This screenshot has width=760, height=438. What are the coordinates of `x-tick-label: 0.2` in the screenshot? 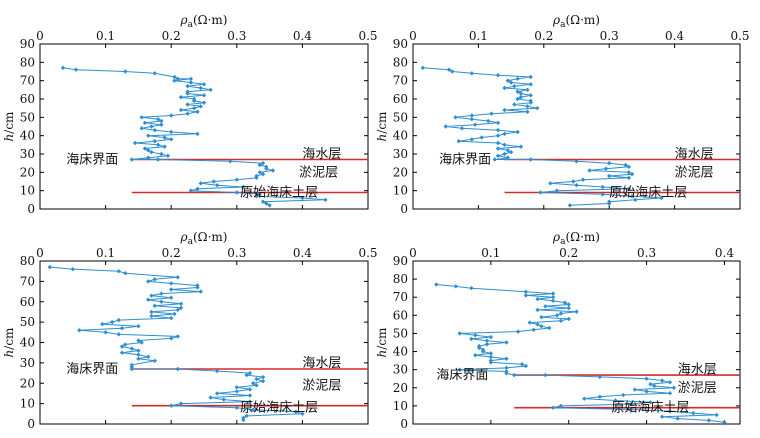 It's located at (568, 253).